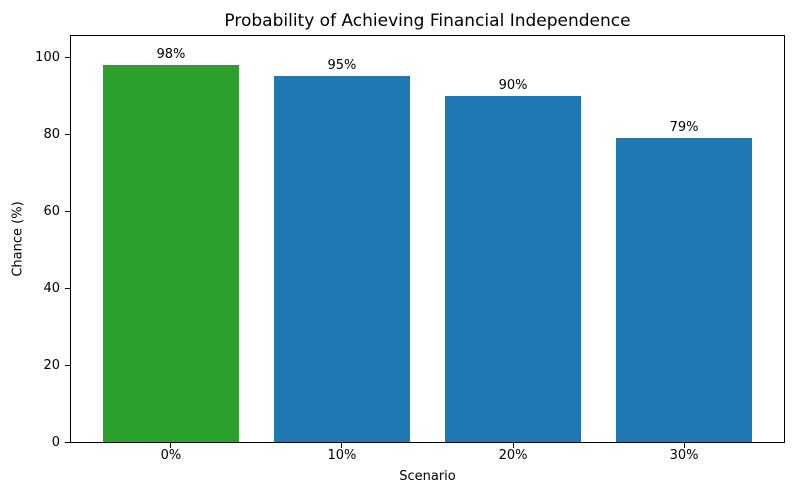 This screenshot has width=800, height=500. Describe the element at coordinates (171, 455) in the screenshot. I see `x-tick-label: 0%` at that location.